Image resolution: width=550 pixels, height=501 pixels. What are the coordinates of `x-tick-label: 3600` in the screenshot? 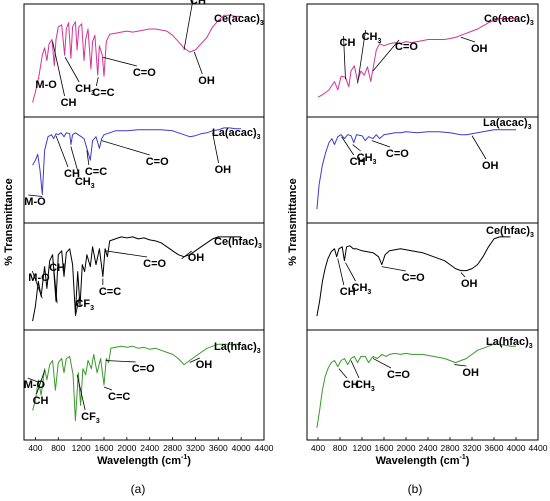 It's located at (494, 448).